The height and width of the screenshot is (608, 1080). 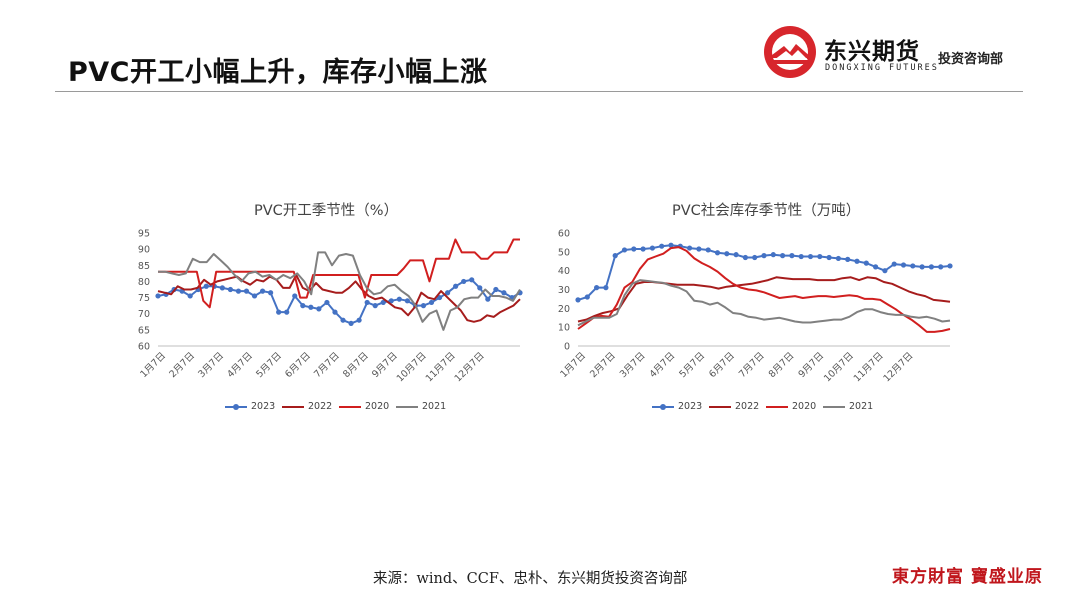 I want to click on y-tick-label: 65, so click(x=144, y=330).